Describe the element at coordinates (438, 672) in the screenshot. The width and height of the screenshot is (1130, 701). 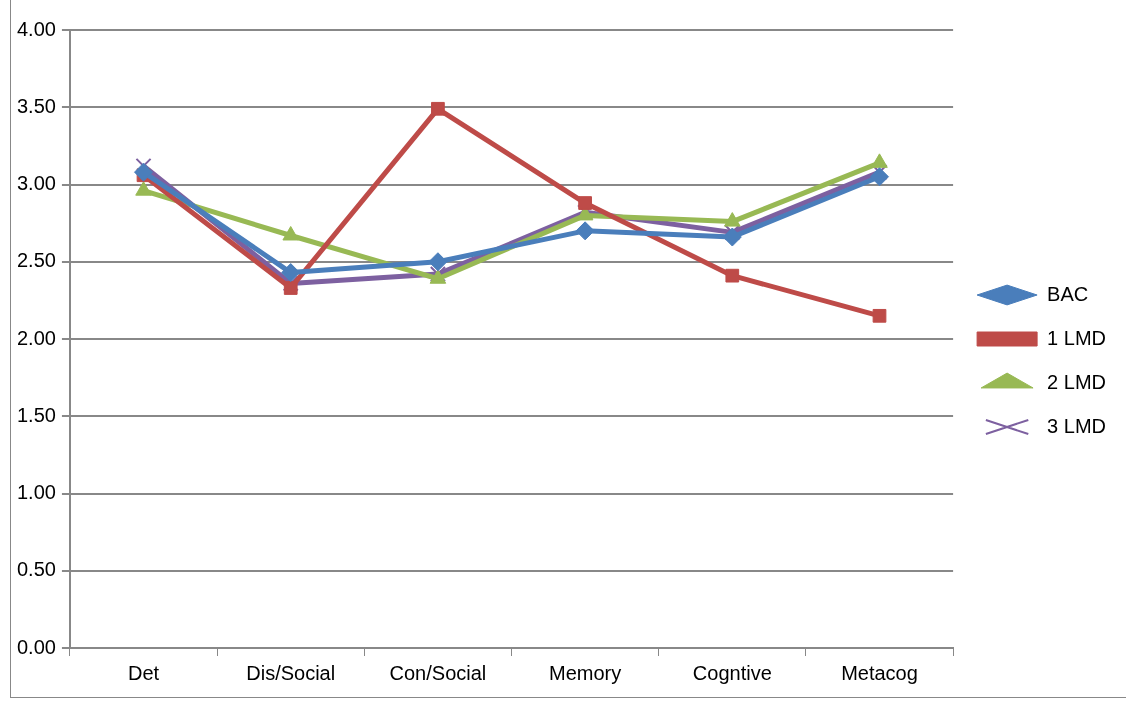
I see `x-tick-label: Con/Social` at that location.